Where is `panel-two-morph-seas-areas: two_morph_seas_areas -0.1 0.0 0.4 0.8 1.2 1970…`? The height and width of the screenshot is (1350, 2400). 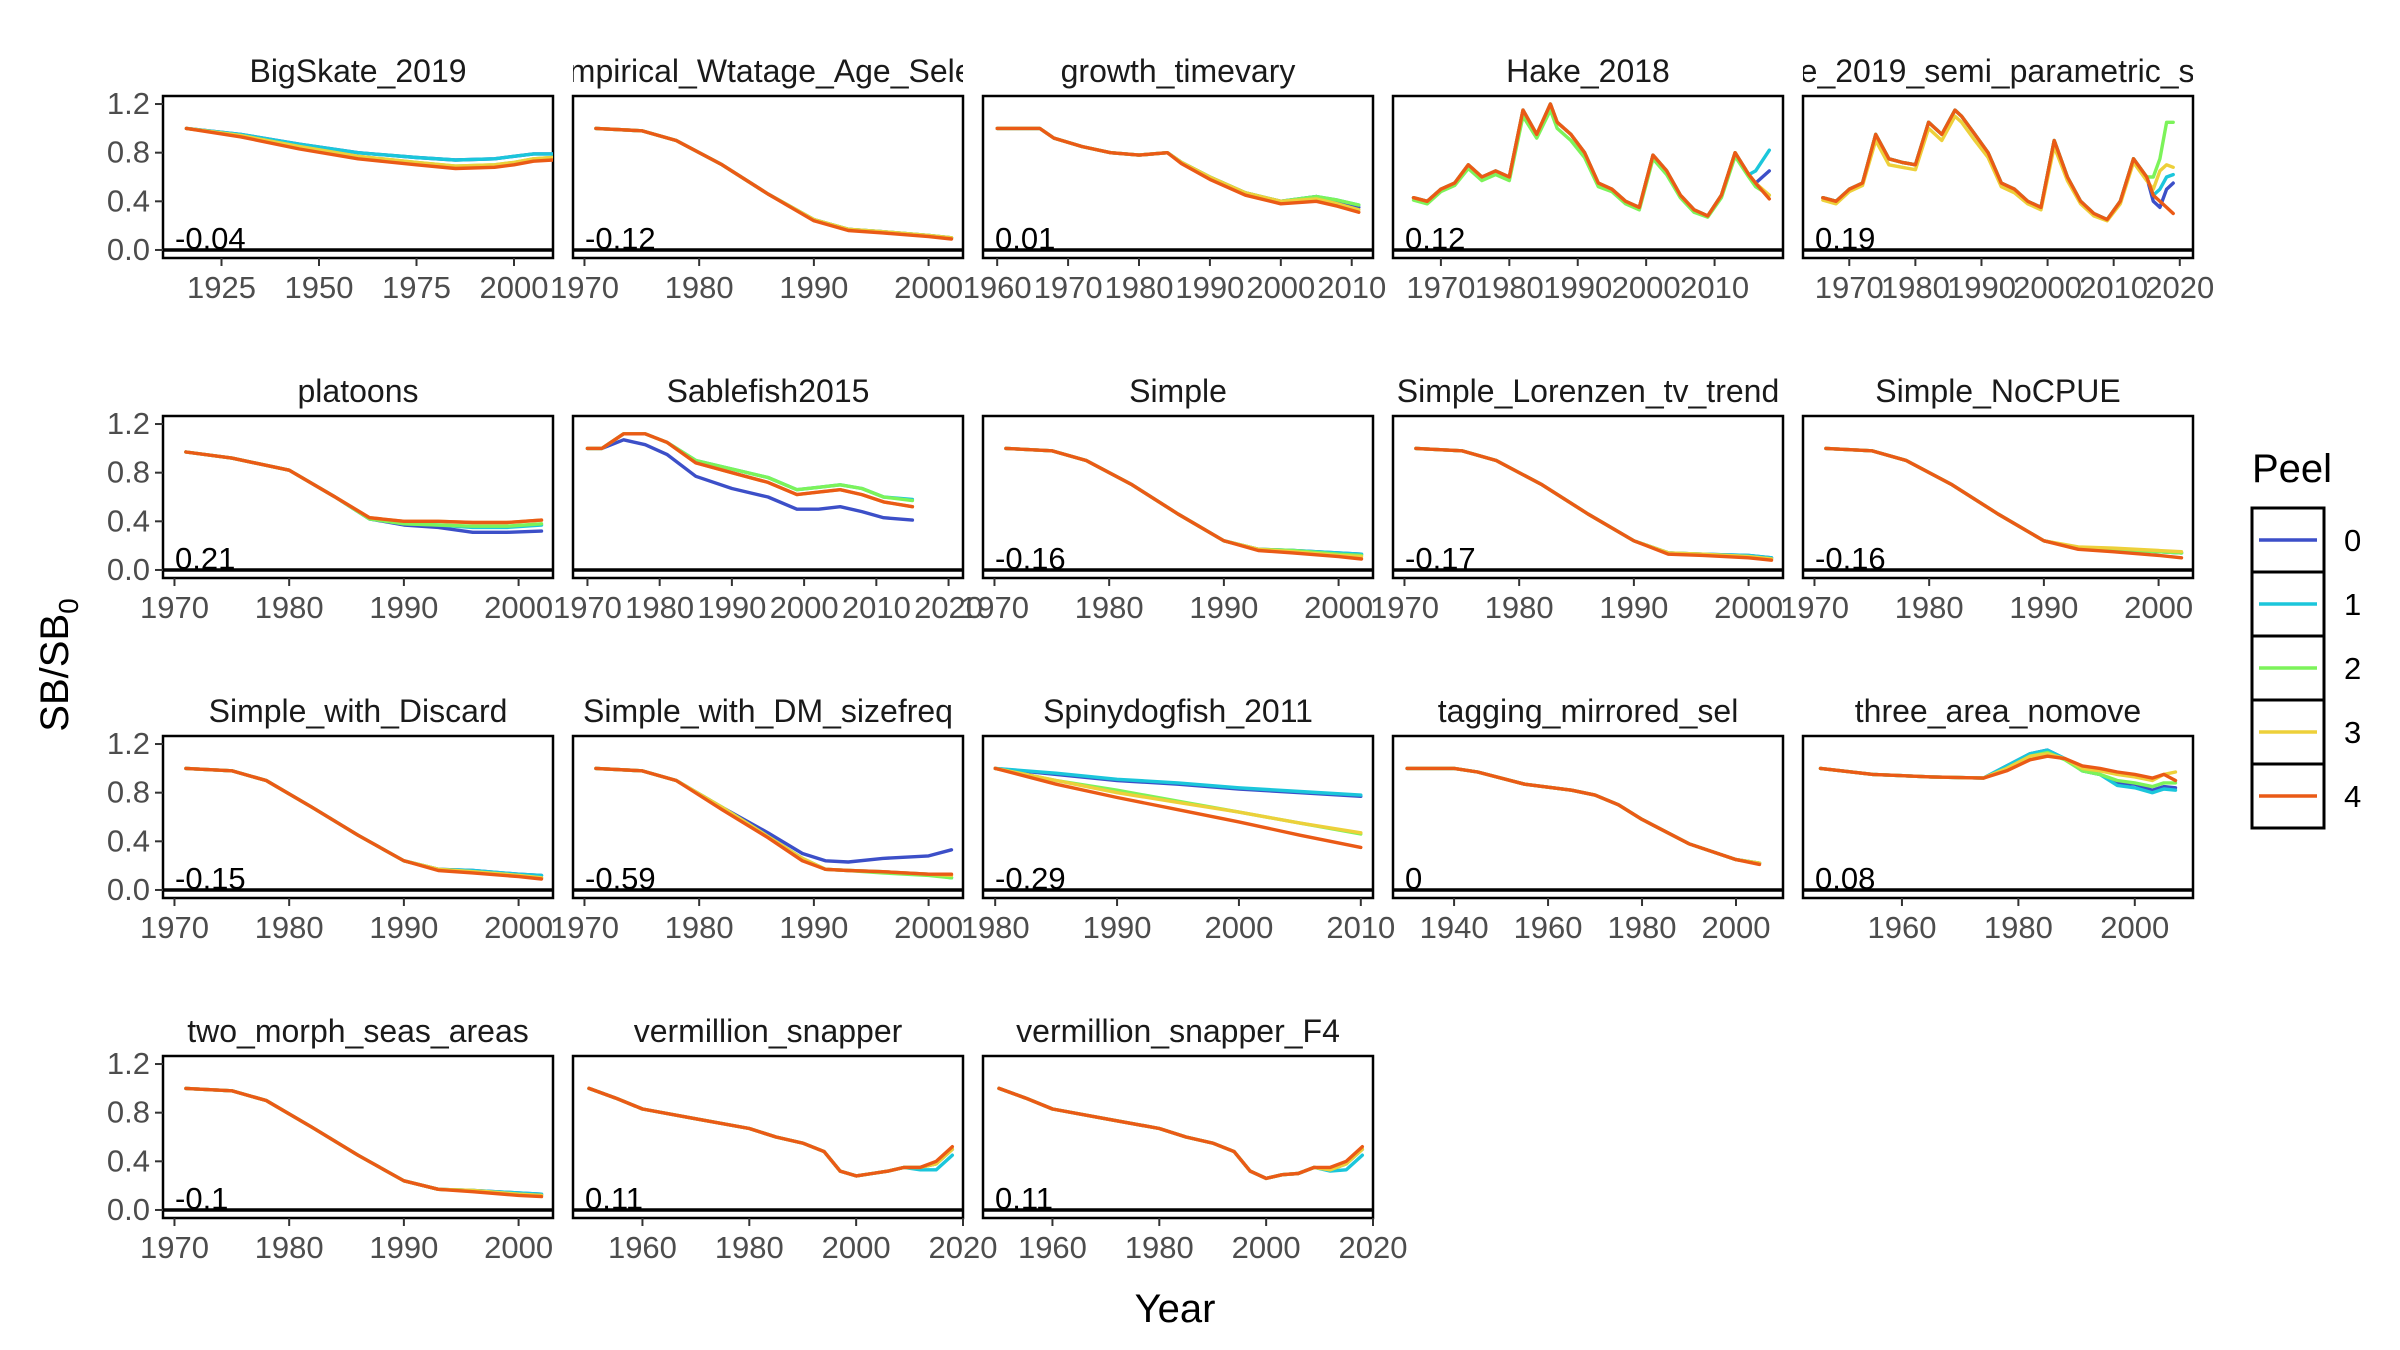
panel-two-morph-seas-areas: two_morph_seas_areas -0.1 0.0 0.4 0.8 1.2 1970… is located at coordinates (331, 1139).